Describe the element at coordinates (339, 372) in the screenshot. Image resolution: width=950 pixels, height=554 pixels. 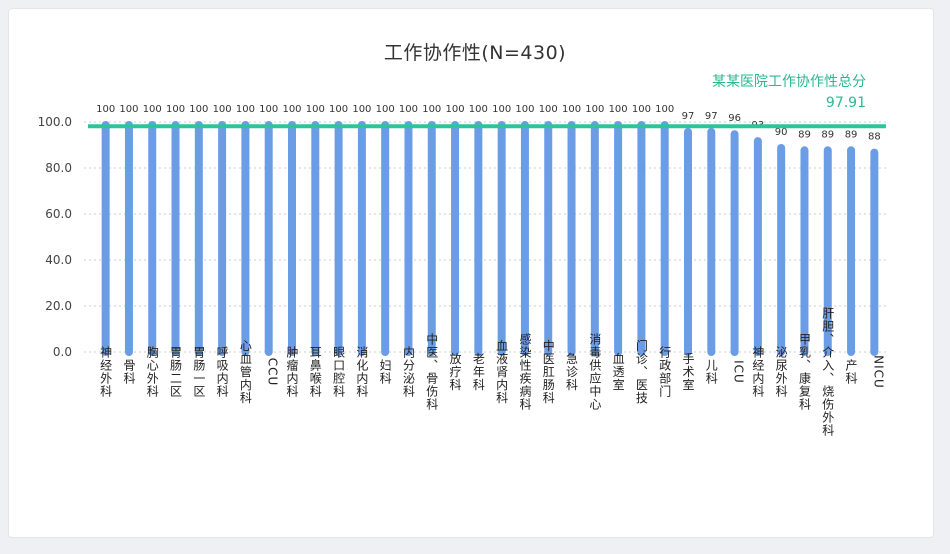
I see `x-tick-label: 眼口腔科` at that location.